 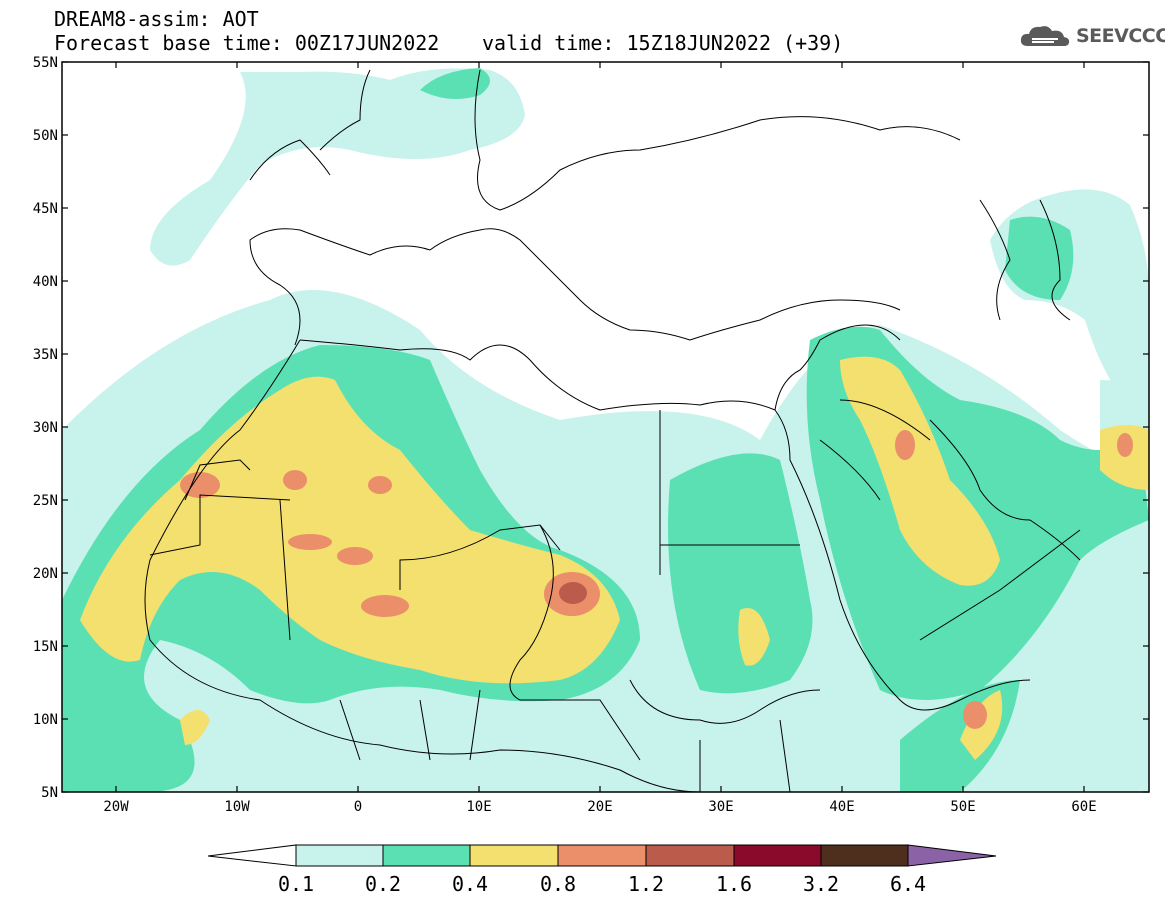 I want to click on lon-label: 60E, so click(x=1083, y=807).